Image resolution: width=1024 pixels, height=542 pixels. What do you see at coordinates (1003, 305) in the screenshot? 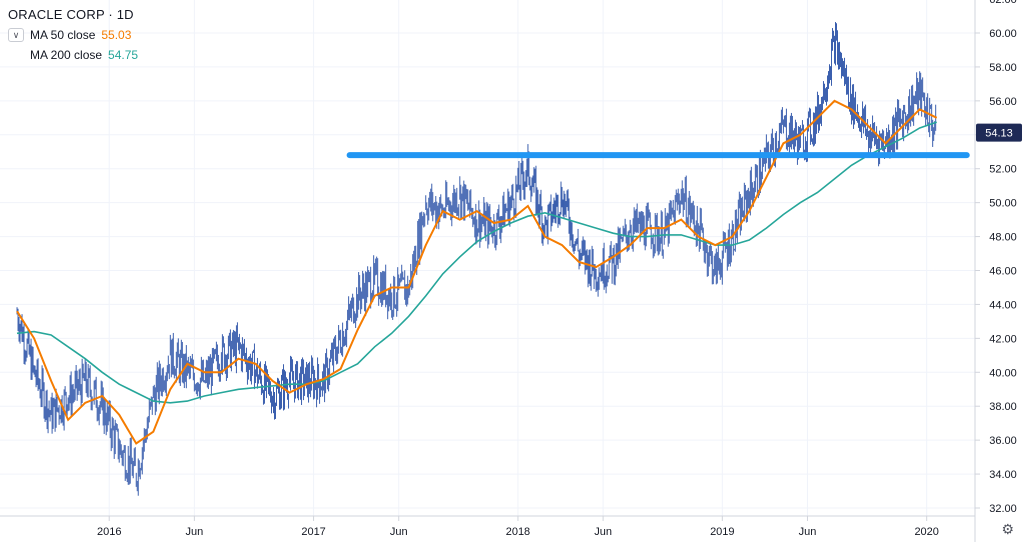
I see `y-tick-label: 44.00` at bounding box center [1003, 305].